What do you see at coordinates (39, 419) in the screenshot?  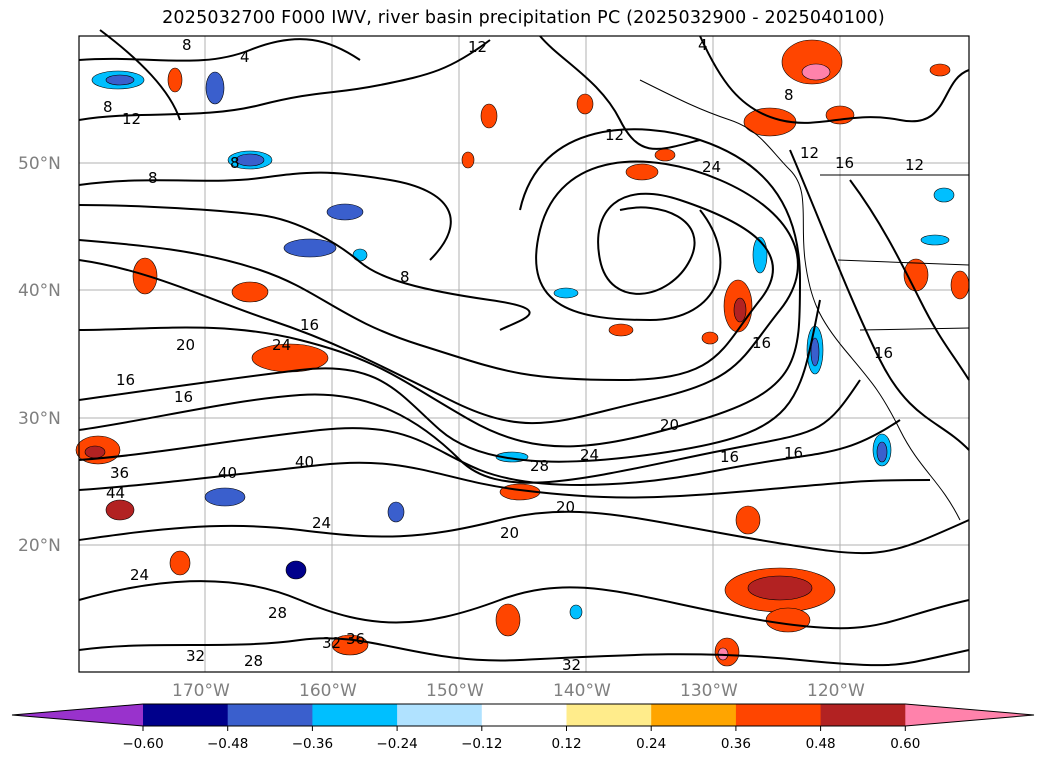 I see `lat-label: 30°N` at bounding box center [39, 419].